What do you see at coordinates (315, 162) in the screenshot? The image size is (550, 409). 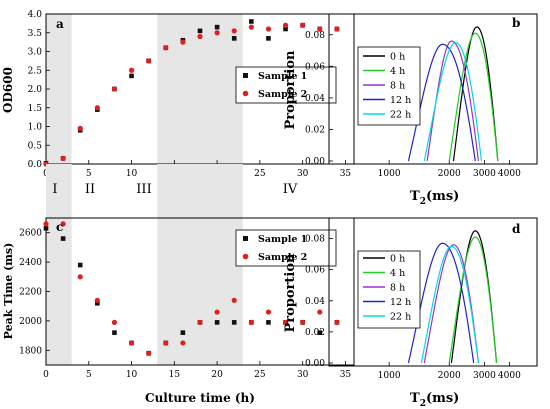 I see `b-y-tick-label: 0.00` at bounding box center [315, 162].